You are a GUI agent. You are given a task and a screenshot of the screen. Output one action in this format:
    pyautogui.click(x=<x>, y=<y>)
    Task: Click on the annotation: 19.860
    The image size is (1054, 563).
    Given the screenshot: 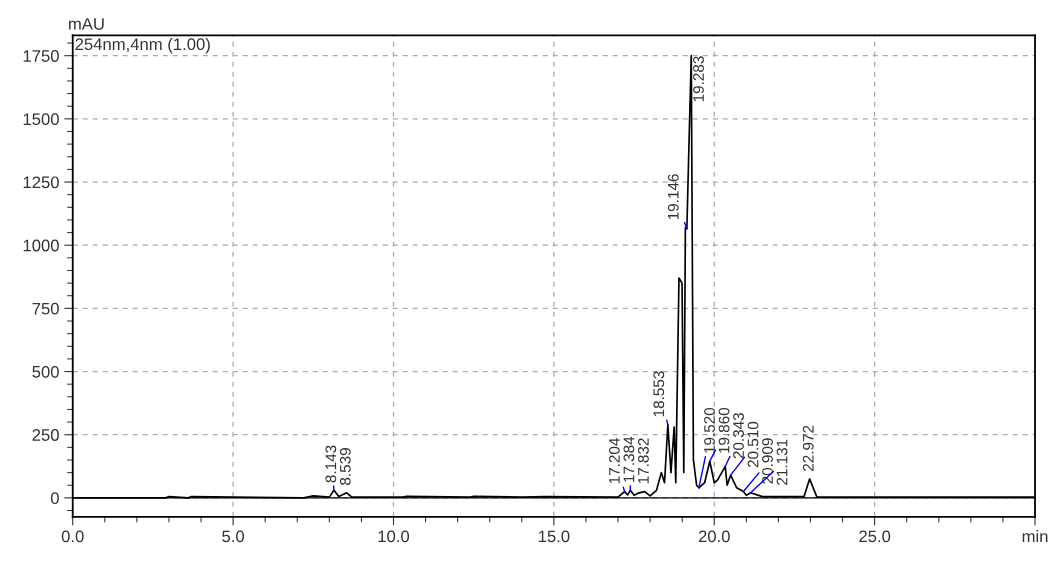 What is the action you would take?
    pyautogui.click(x=724, y=430)
    